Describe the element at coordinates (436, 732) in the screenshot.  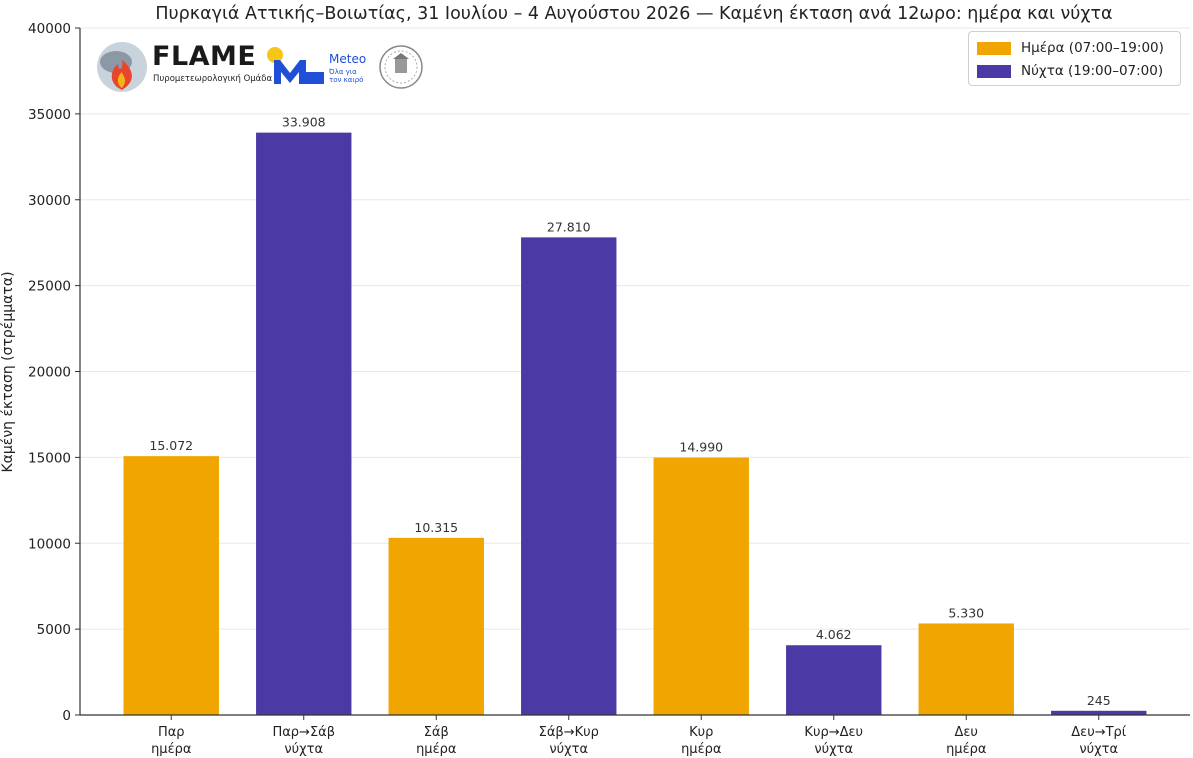
I see `x-tick-label: Σάβ` at that location.